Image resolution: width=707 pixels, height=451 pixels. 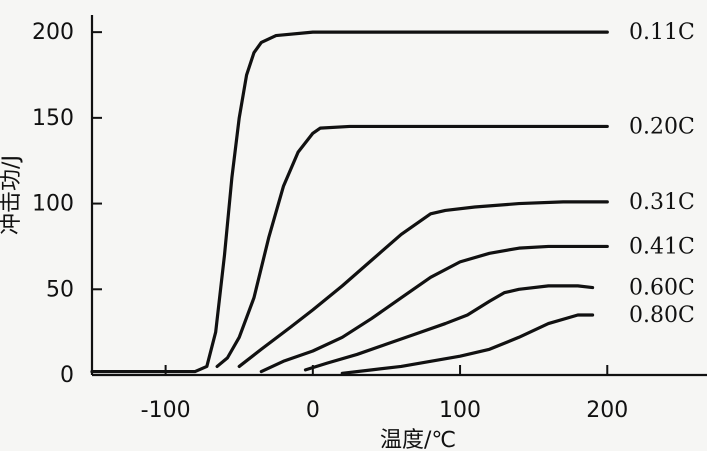 What do you see at coordinates (53, 32) in the screenshot?
I see `y-tick-label-4: 200` at bounding box center [53, 32].